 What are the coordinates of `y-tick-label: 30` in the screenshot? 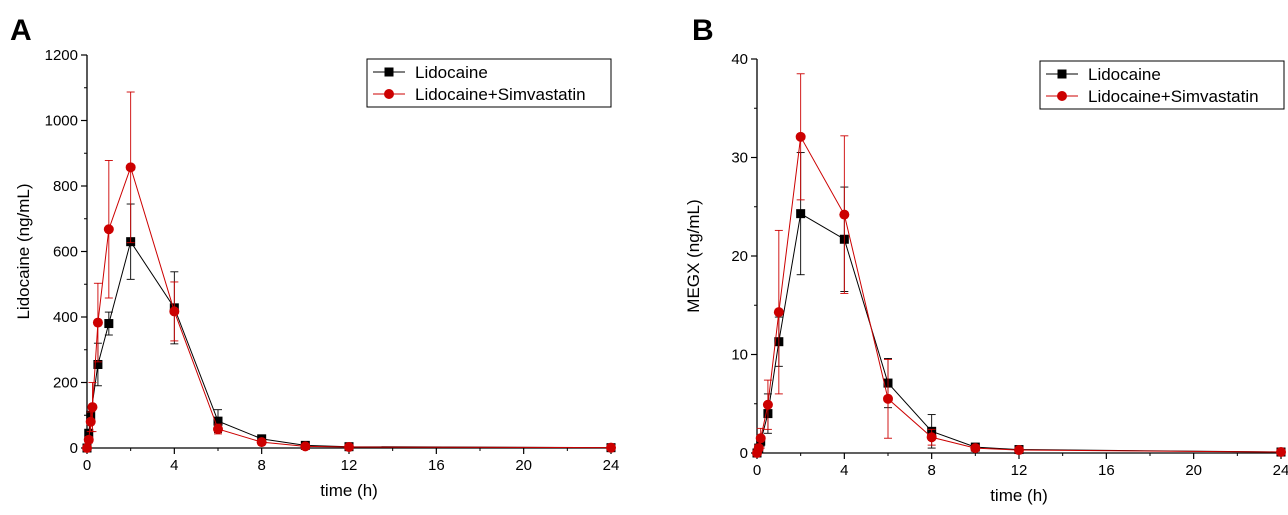 It's located at (739, 158).